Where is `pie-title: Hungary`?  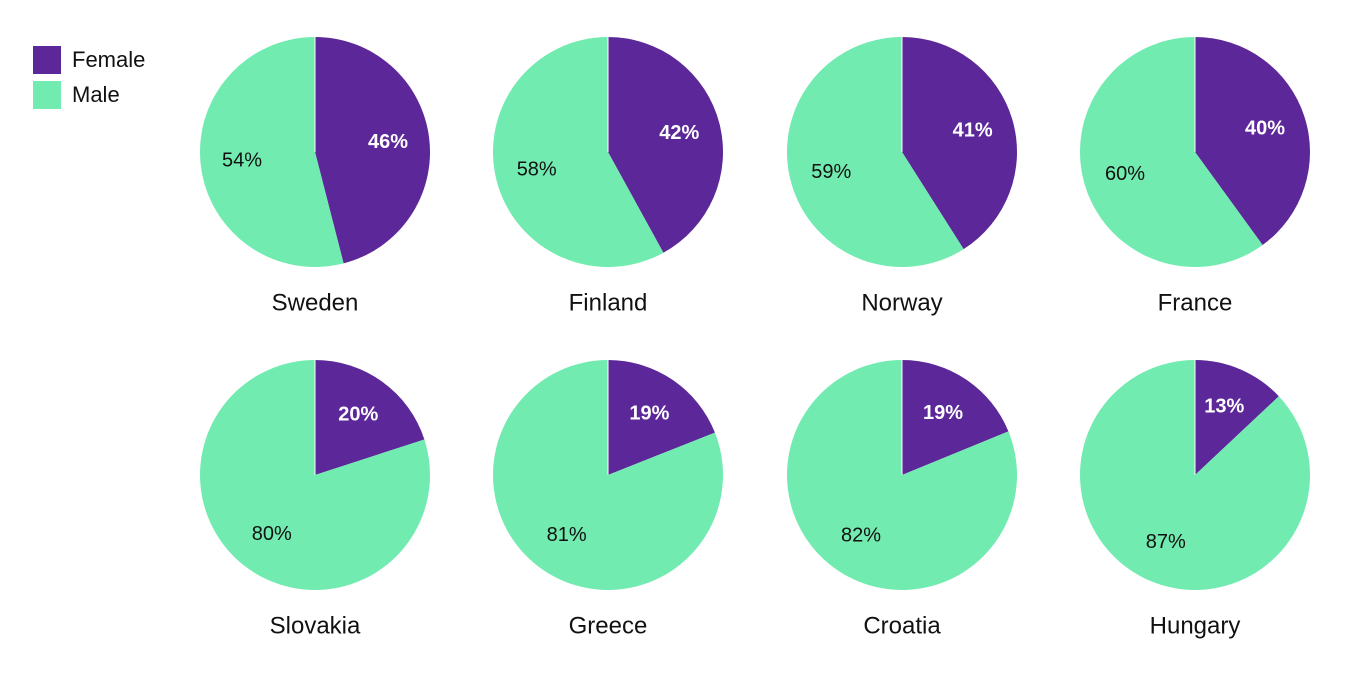
pie-title: Hungary is located at coordinates (1195, 625).